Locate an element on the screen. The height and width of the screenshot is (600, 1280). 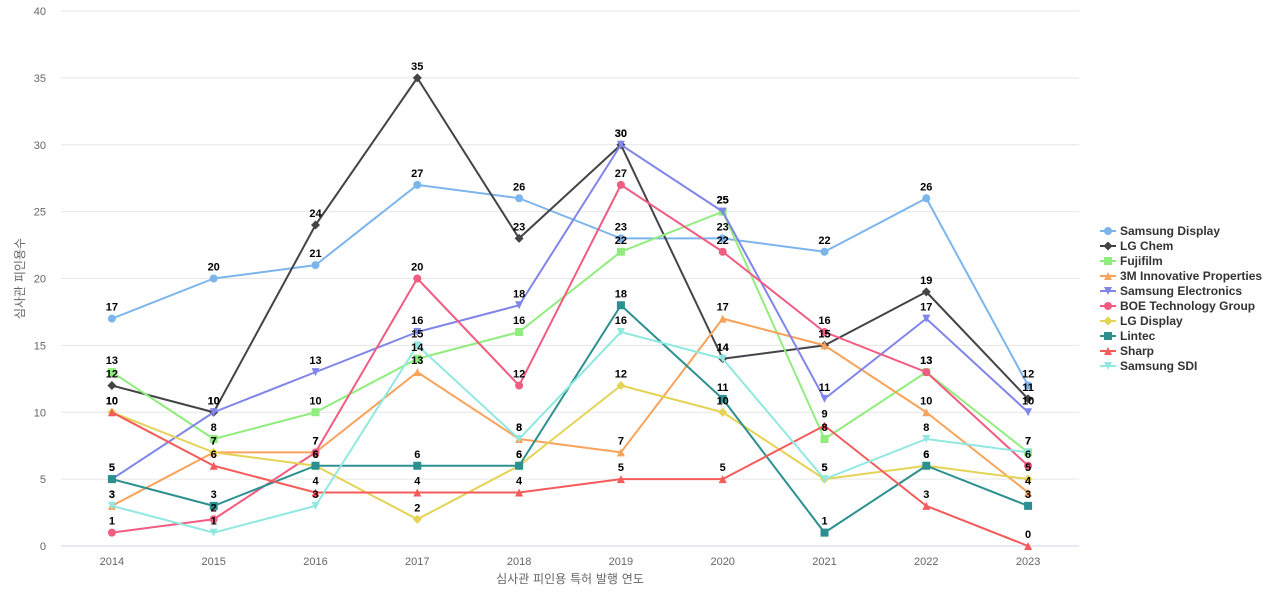
x-tick-label: 2023 is located at coordinates (1028, 562).